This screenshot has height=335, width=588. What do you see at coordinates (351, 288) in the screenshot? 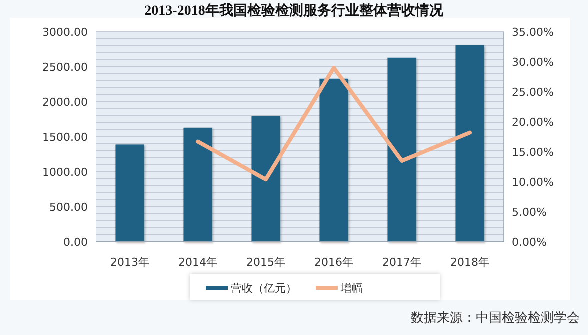
I see `legend-label: 增幅` at bounding box center [351, 288].